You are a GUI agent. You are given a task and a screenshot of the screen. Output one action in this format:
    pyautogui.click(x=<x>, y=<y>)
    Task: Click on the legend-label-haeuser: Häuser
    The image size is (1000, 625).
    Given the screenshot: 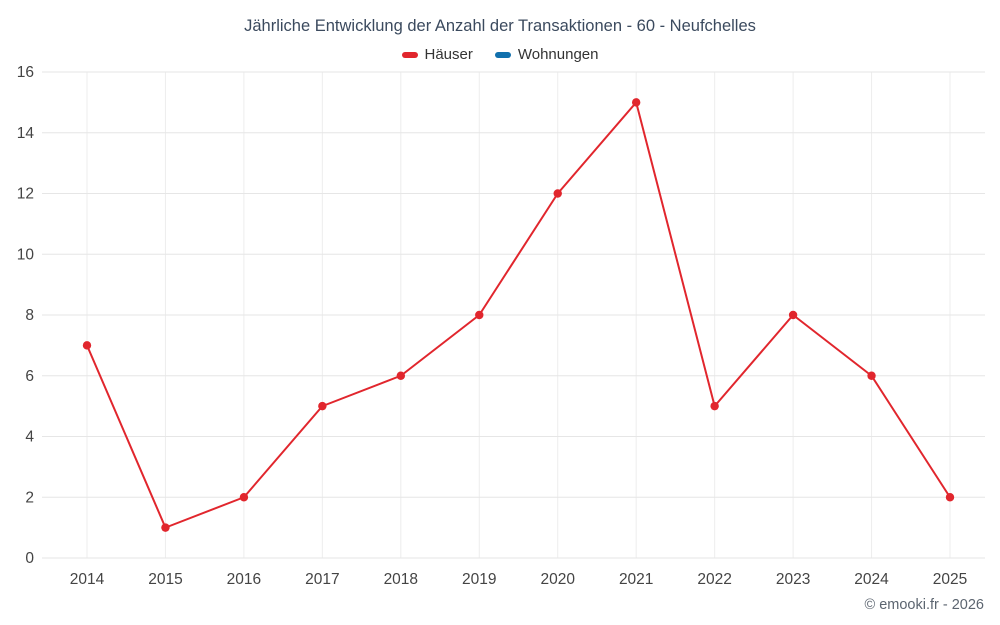 What is the action you would take?
    pyautogui.click(x=448, y=54)
    